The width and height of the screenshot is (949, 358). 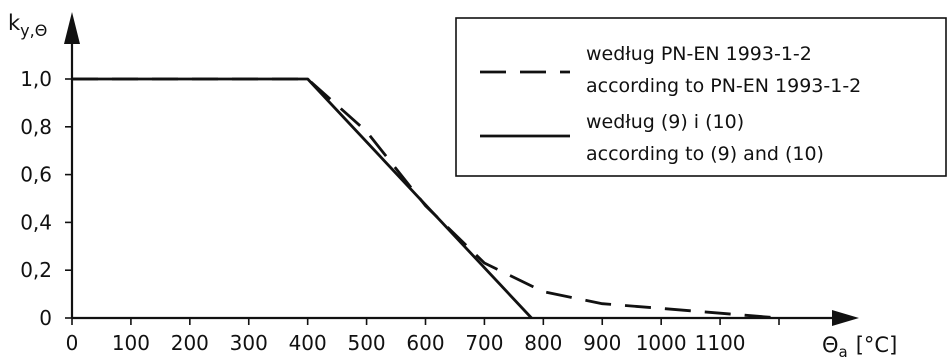 What do you see at coordinates (36, 222) in the screenshot?
I see `y-tick-label: 0,4` at bounding box center [36, 222].